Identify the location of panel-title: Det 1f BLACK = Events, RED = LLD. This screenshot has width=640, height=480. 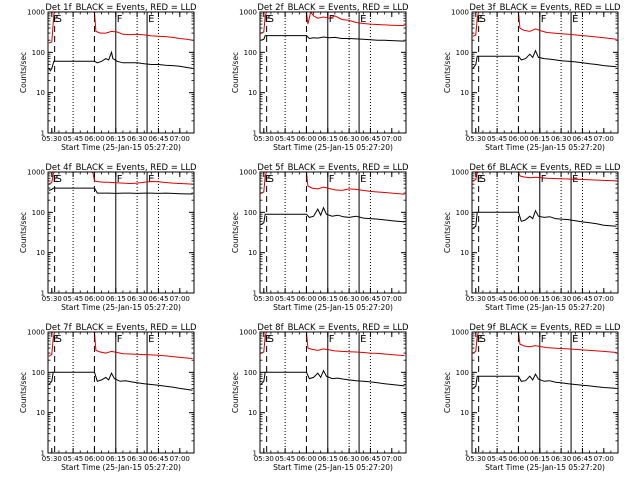
(121, 8).